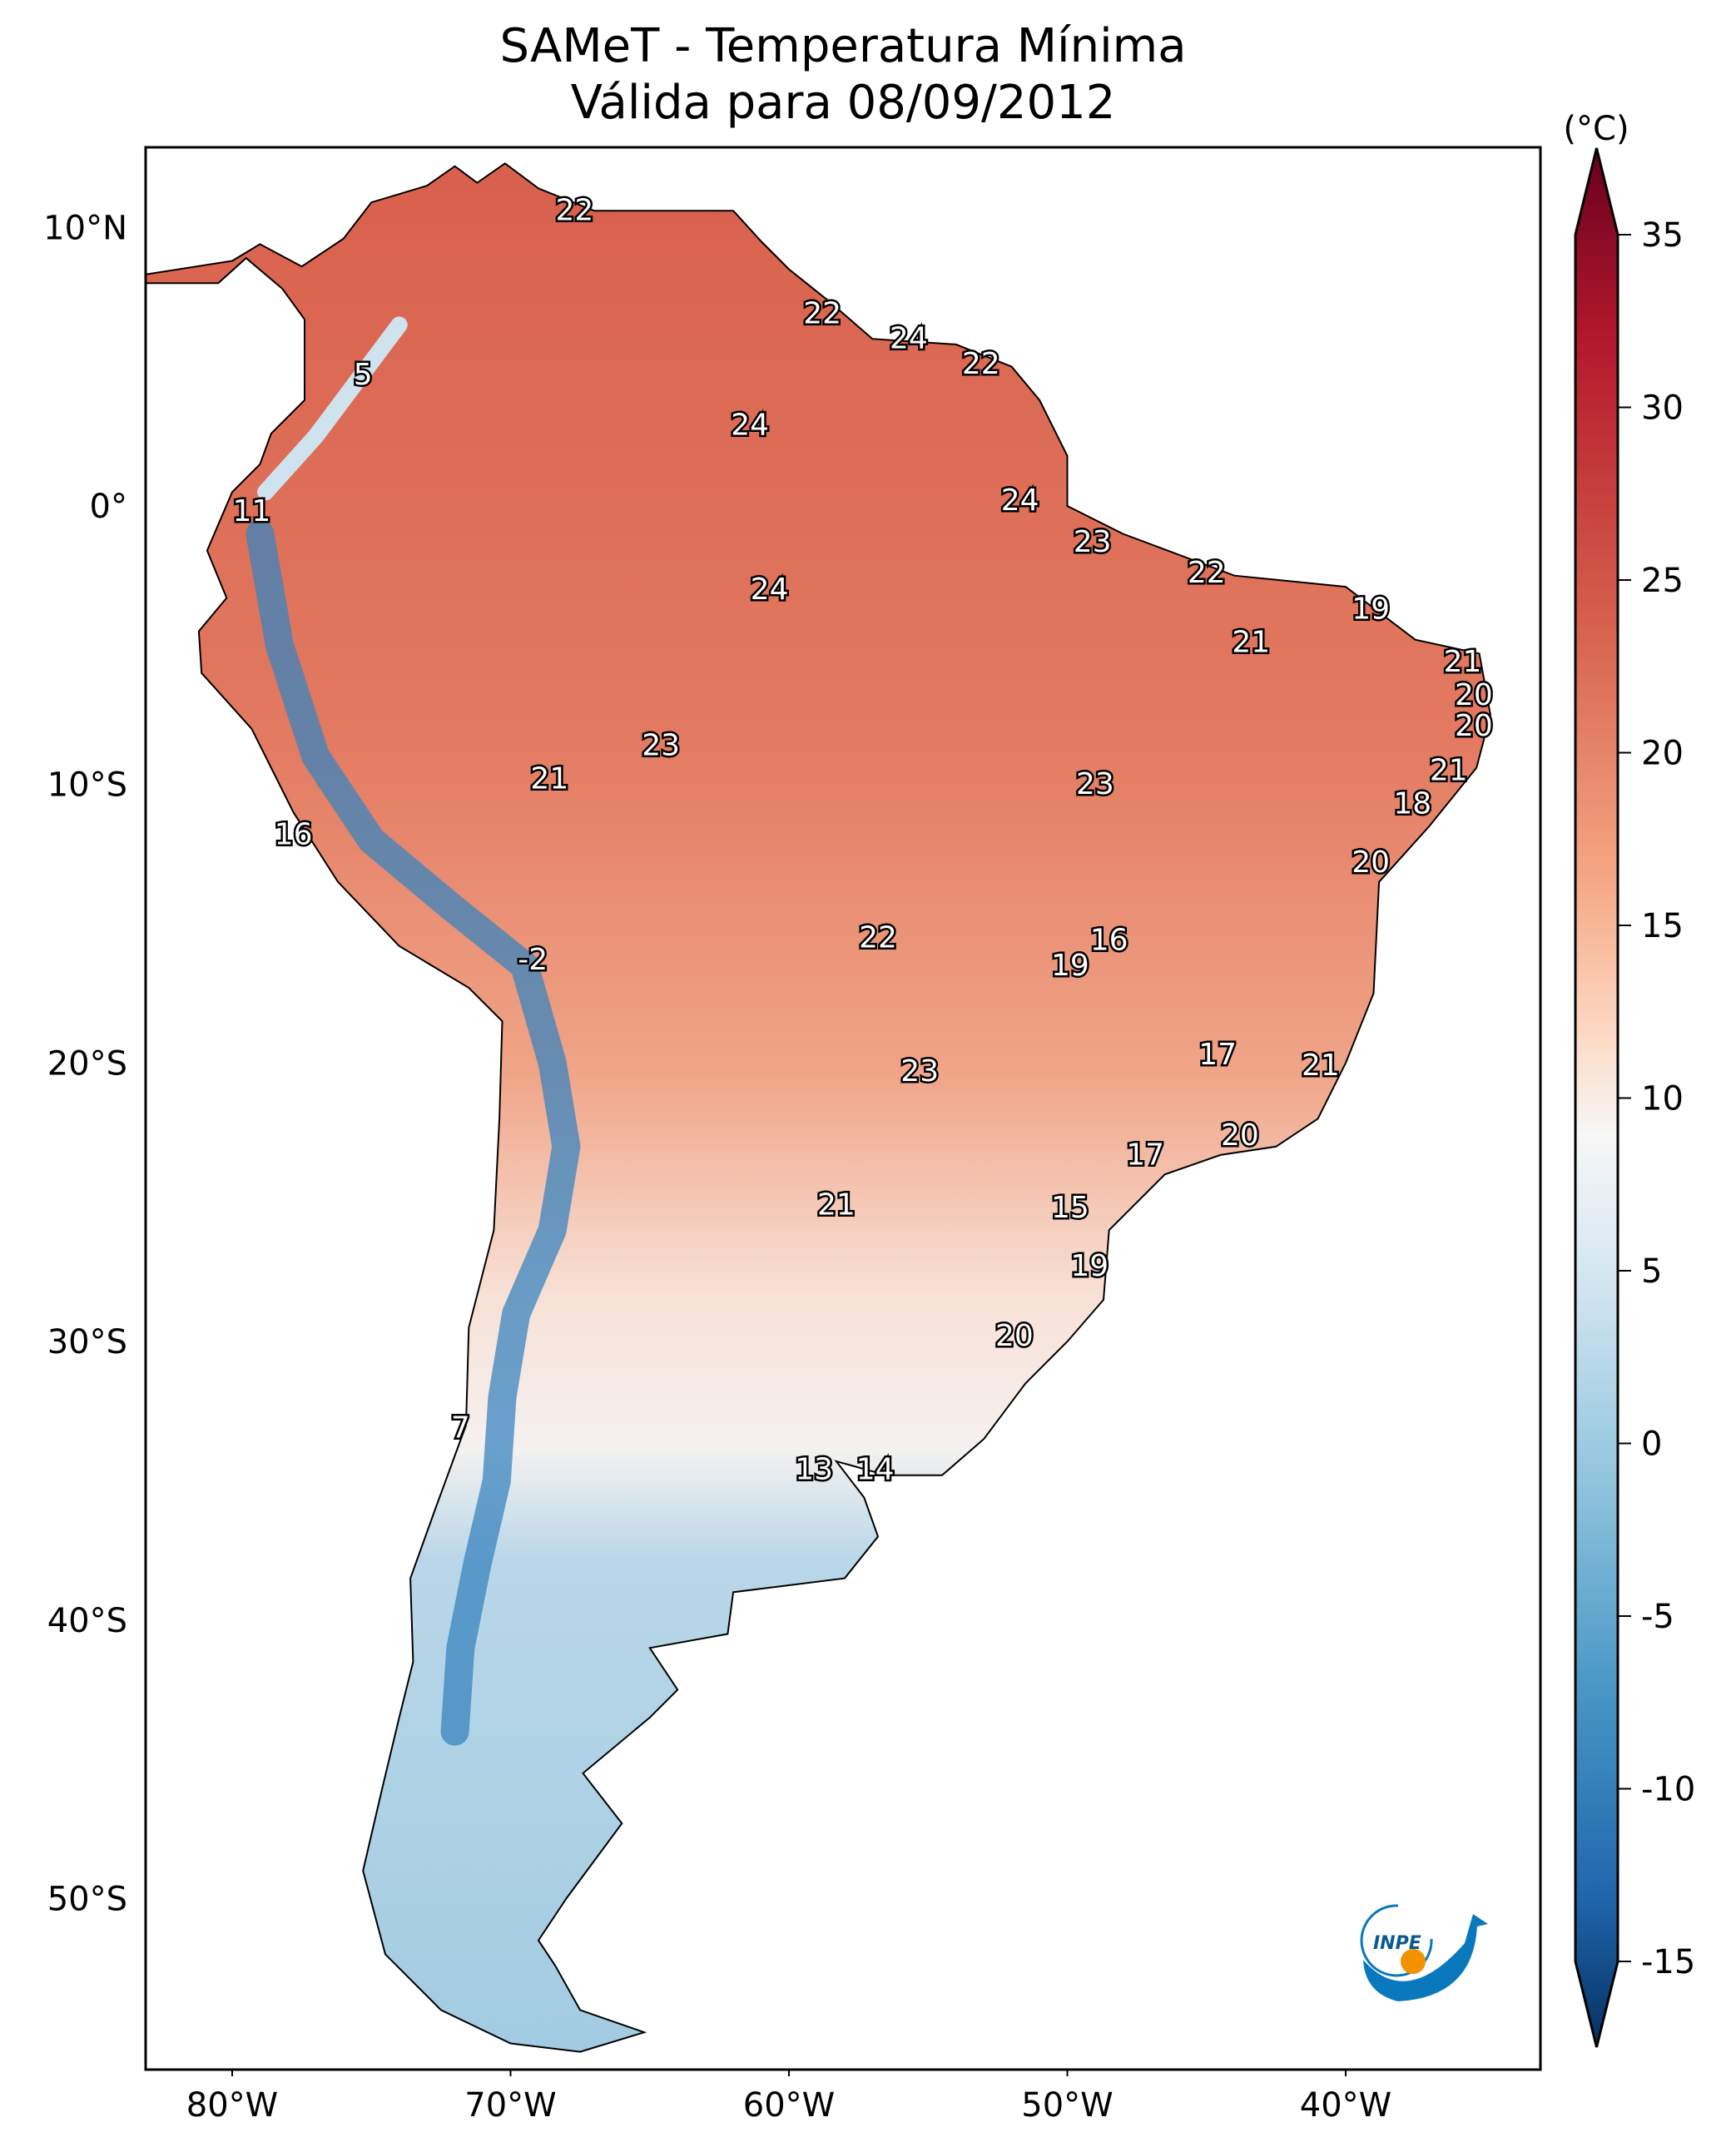 The image size is (1736, 2152). I want to click on colorbar-tick-label: 15, so click(1663, 926).